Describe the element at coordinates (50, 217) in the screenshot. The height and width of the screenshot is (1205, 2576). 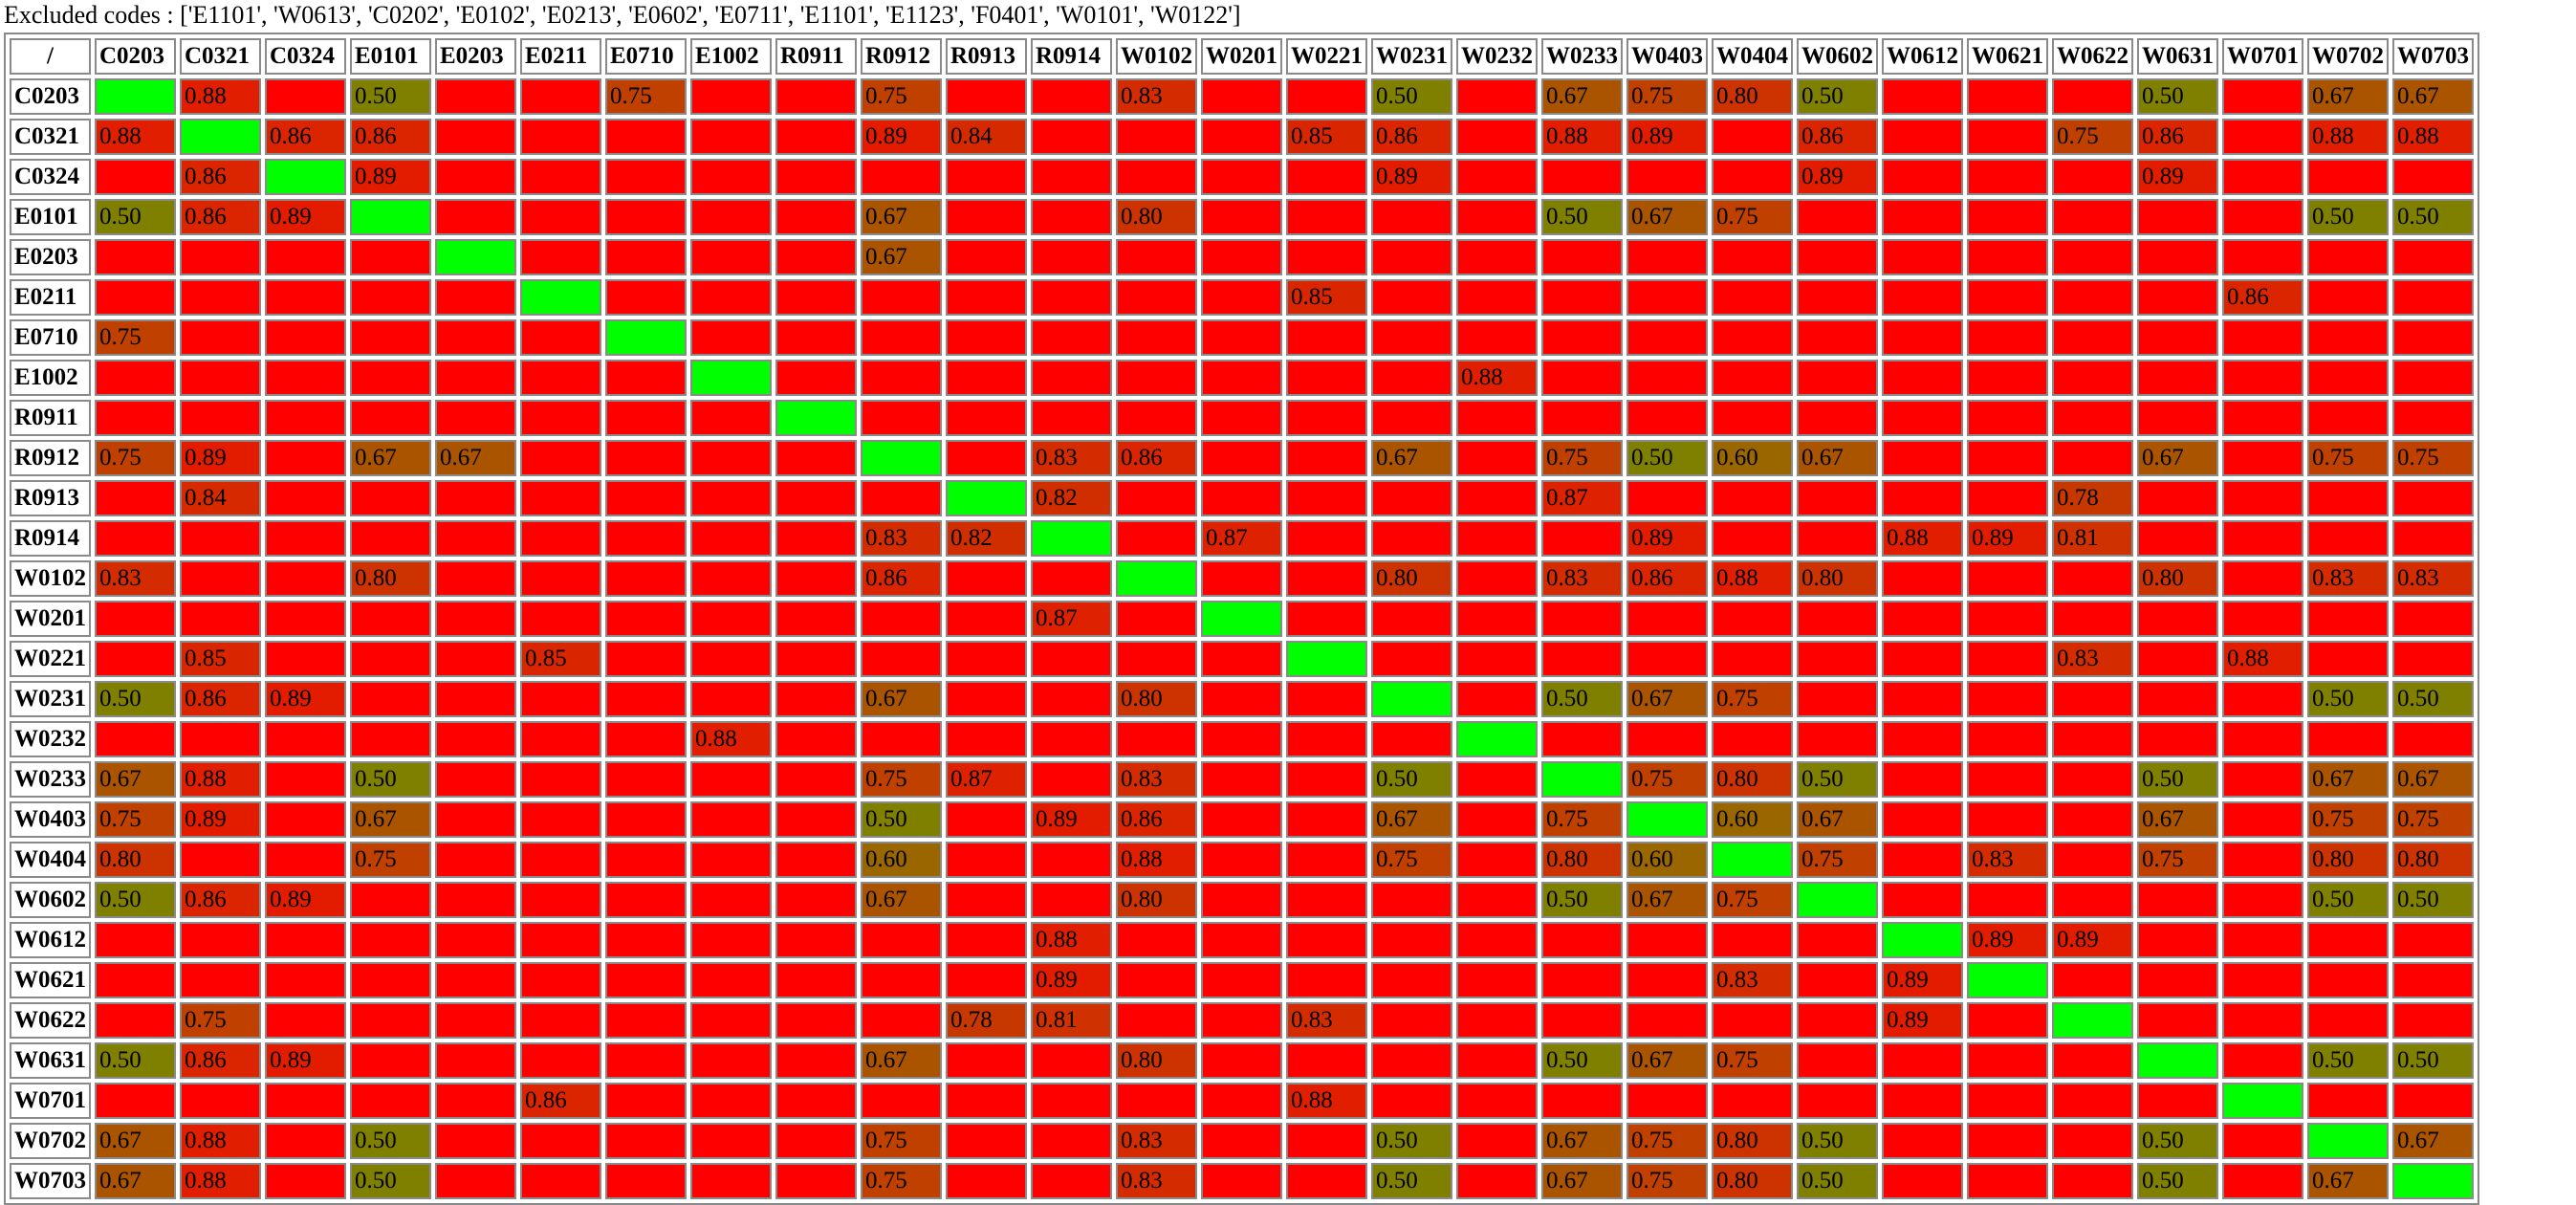
I see `row-header: E0101` at that location.